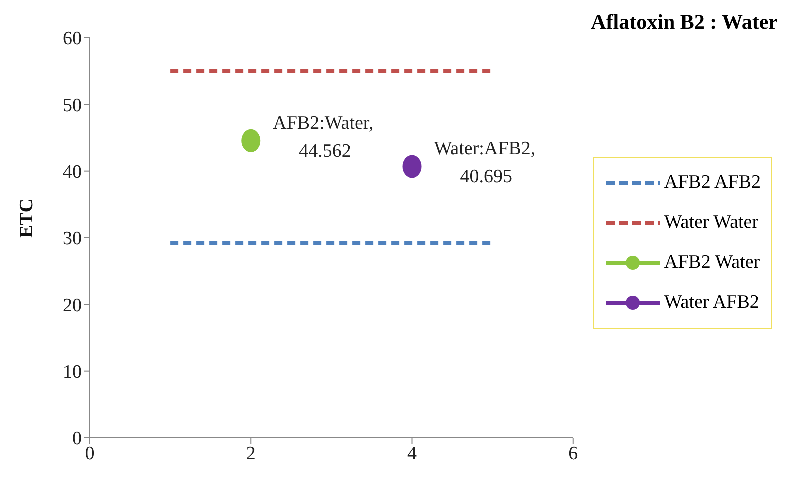 The width and height of the screenshot is (790, 485). Describe the element at coordinates (77, 439) in the screenshot. I see `y-tick-label: 0` at that location.